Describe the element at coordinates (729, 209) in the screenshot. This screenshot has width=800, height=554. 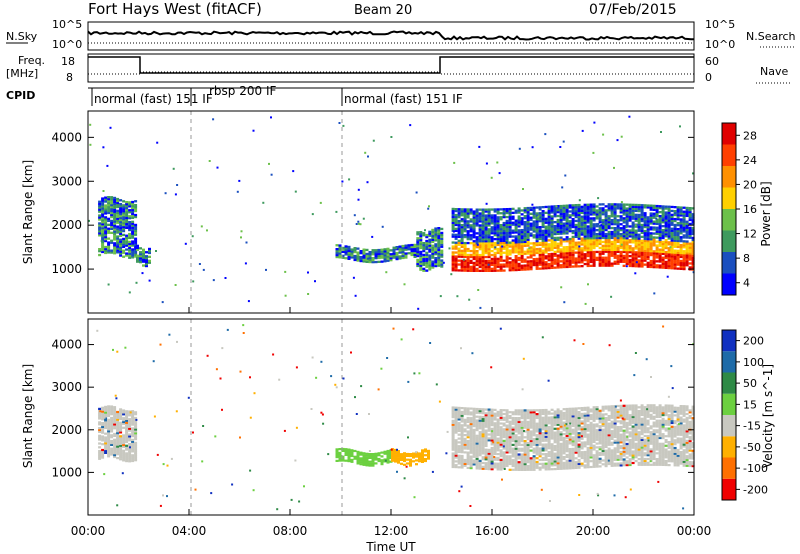
I see `power-colorbar-swatches` at that location.